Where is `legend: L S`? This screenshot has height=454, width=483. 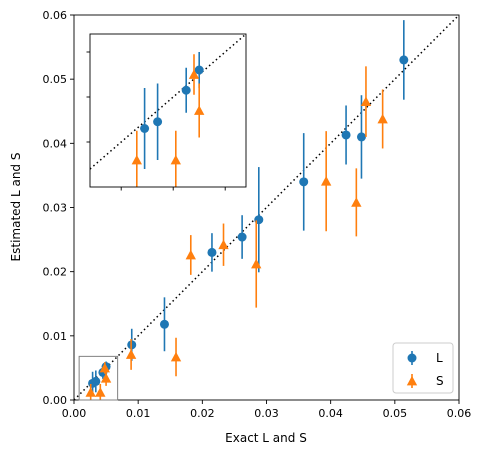
legend: L S is located at coordinates (423, 368).